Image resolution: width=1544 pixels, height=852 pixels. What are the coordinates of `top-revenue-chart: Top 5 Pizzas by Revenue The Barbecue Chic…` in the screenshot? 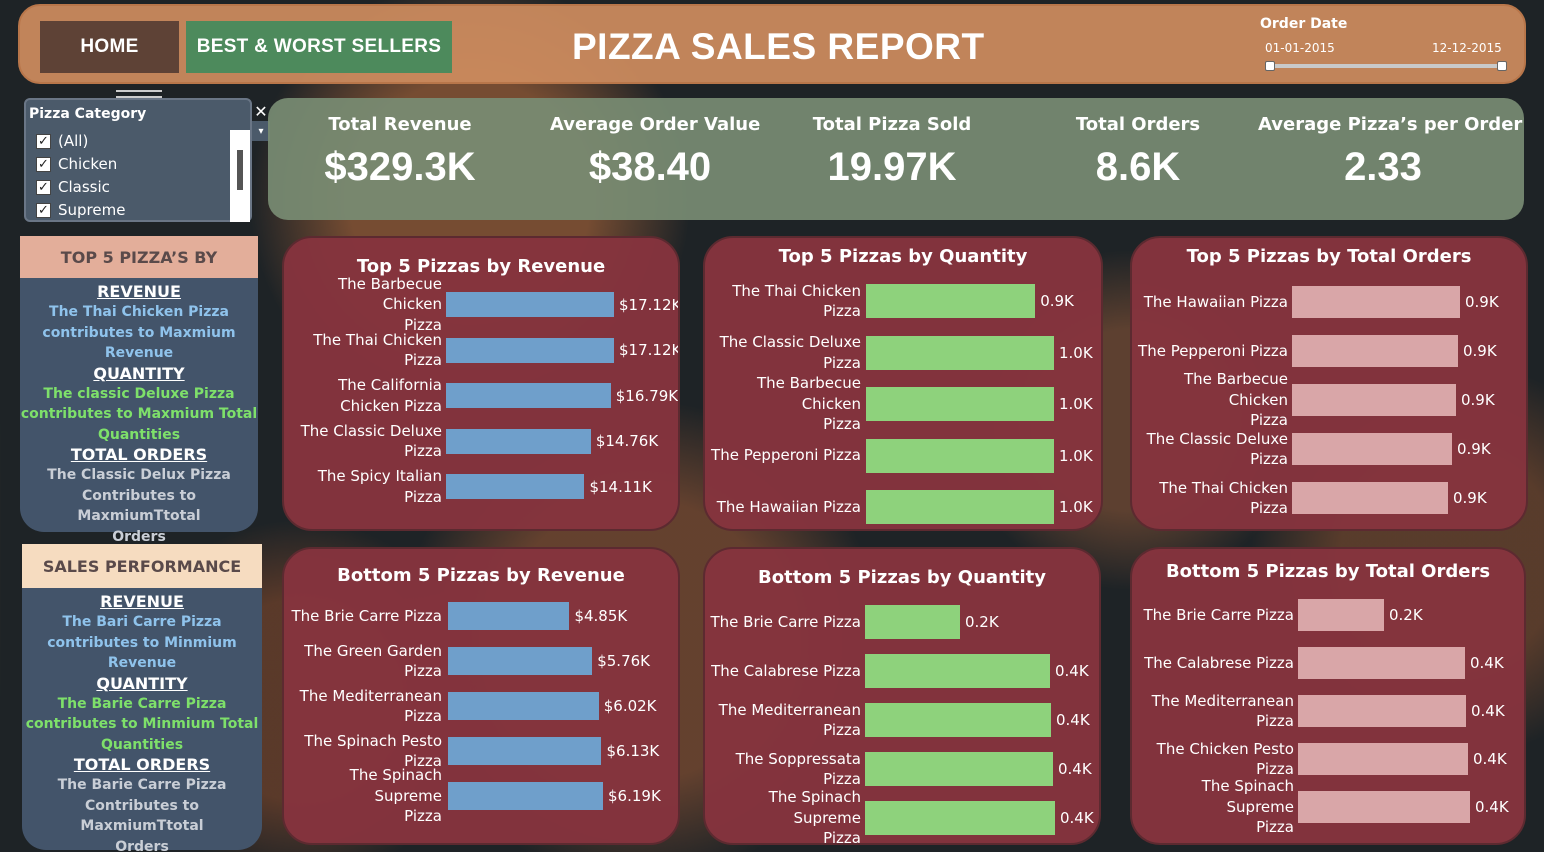 It's located at (481, 383).